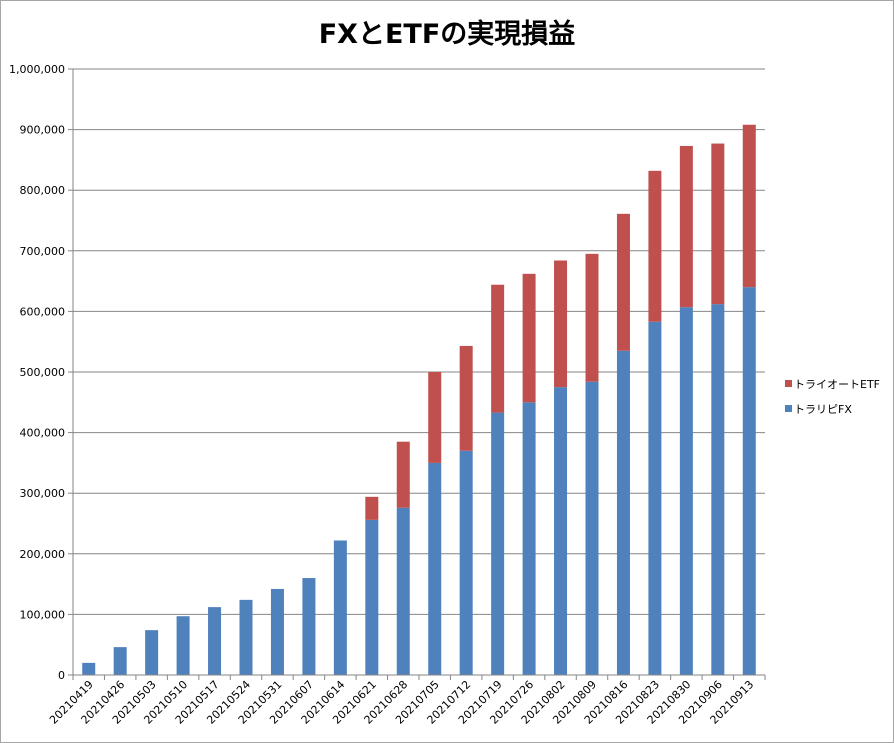 This screenshot has width=894, height=743. I want to click on chart-title: FXとETFの実現損益, so click(447, 34).